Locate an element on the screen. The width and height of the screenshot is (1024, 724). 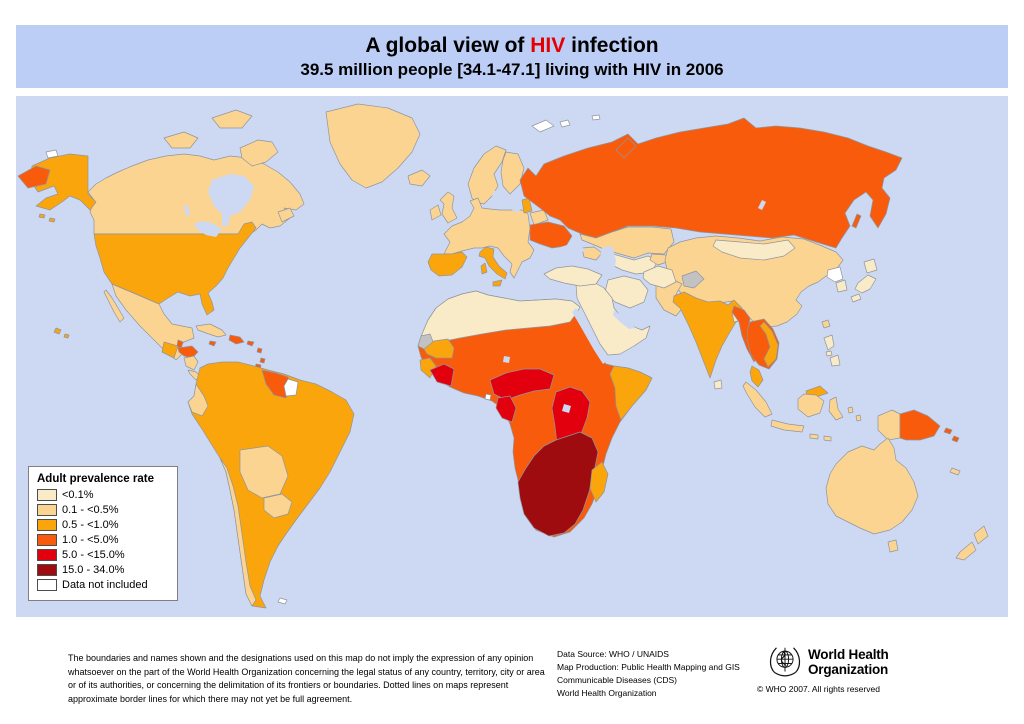
region-philippines is located at coordinates (832, 350).